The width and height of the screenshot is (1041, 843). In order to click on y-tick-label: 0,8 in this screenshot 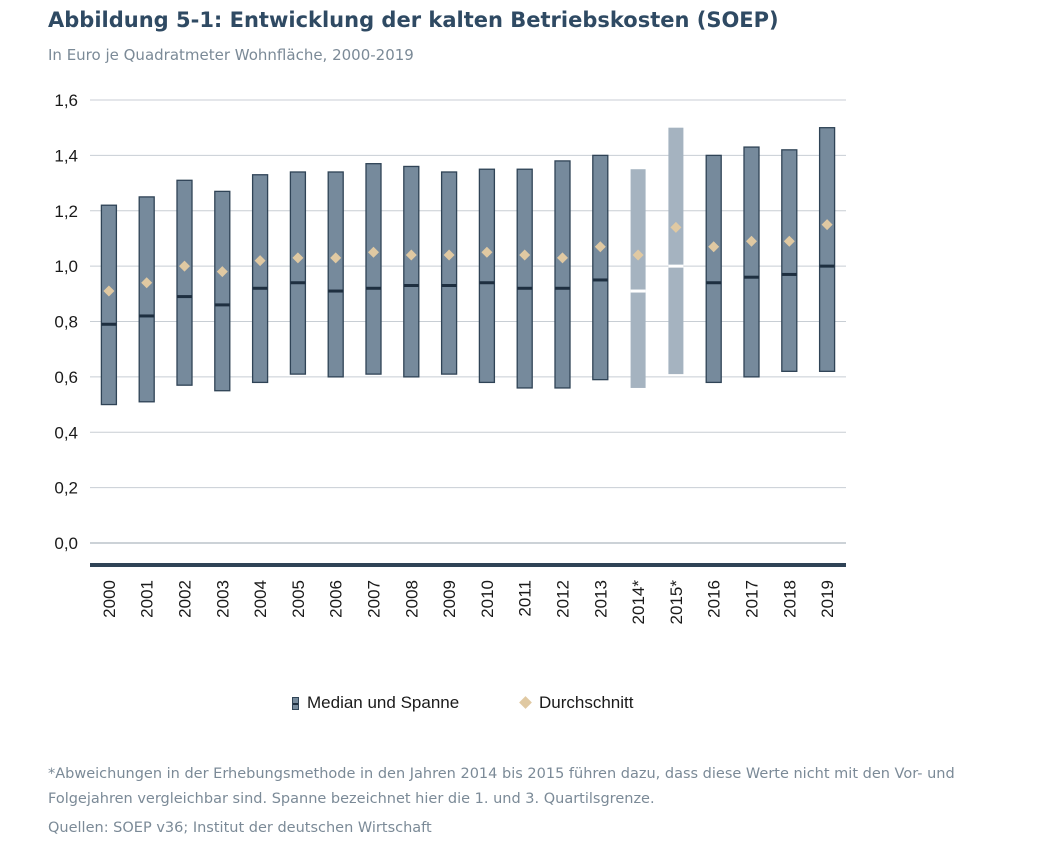, I will do `click(66, 322)`.